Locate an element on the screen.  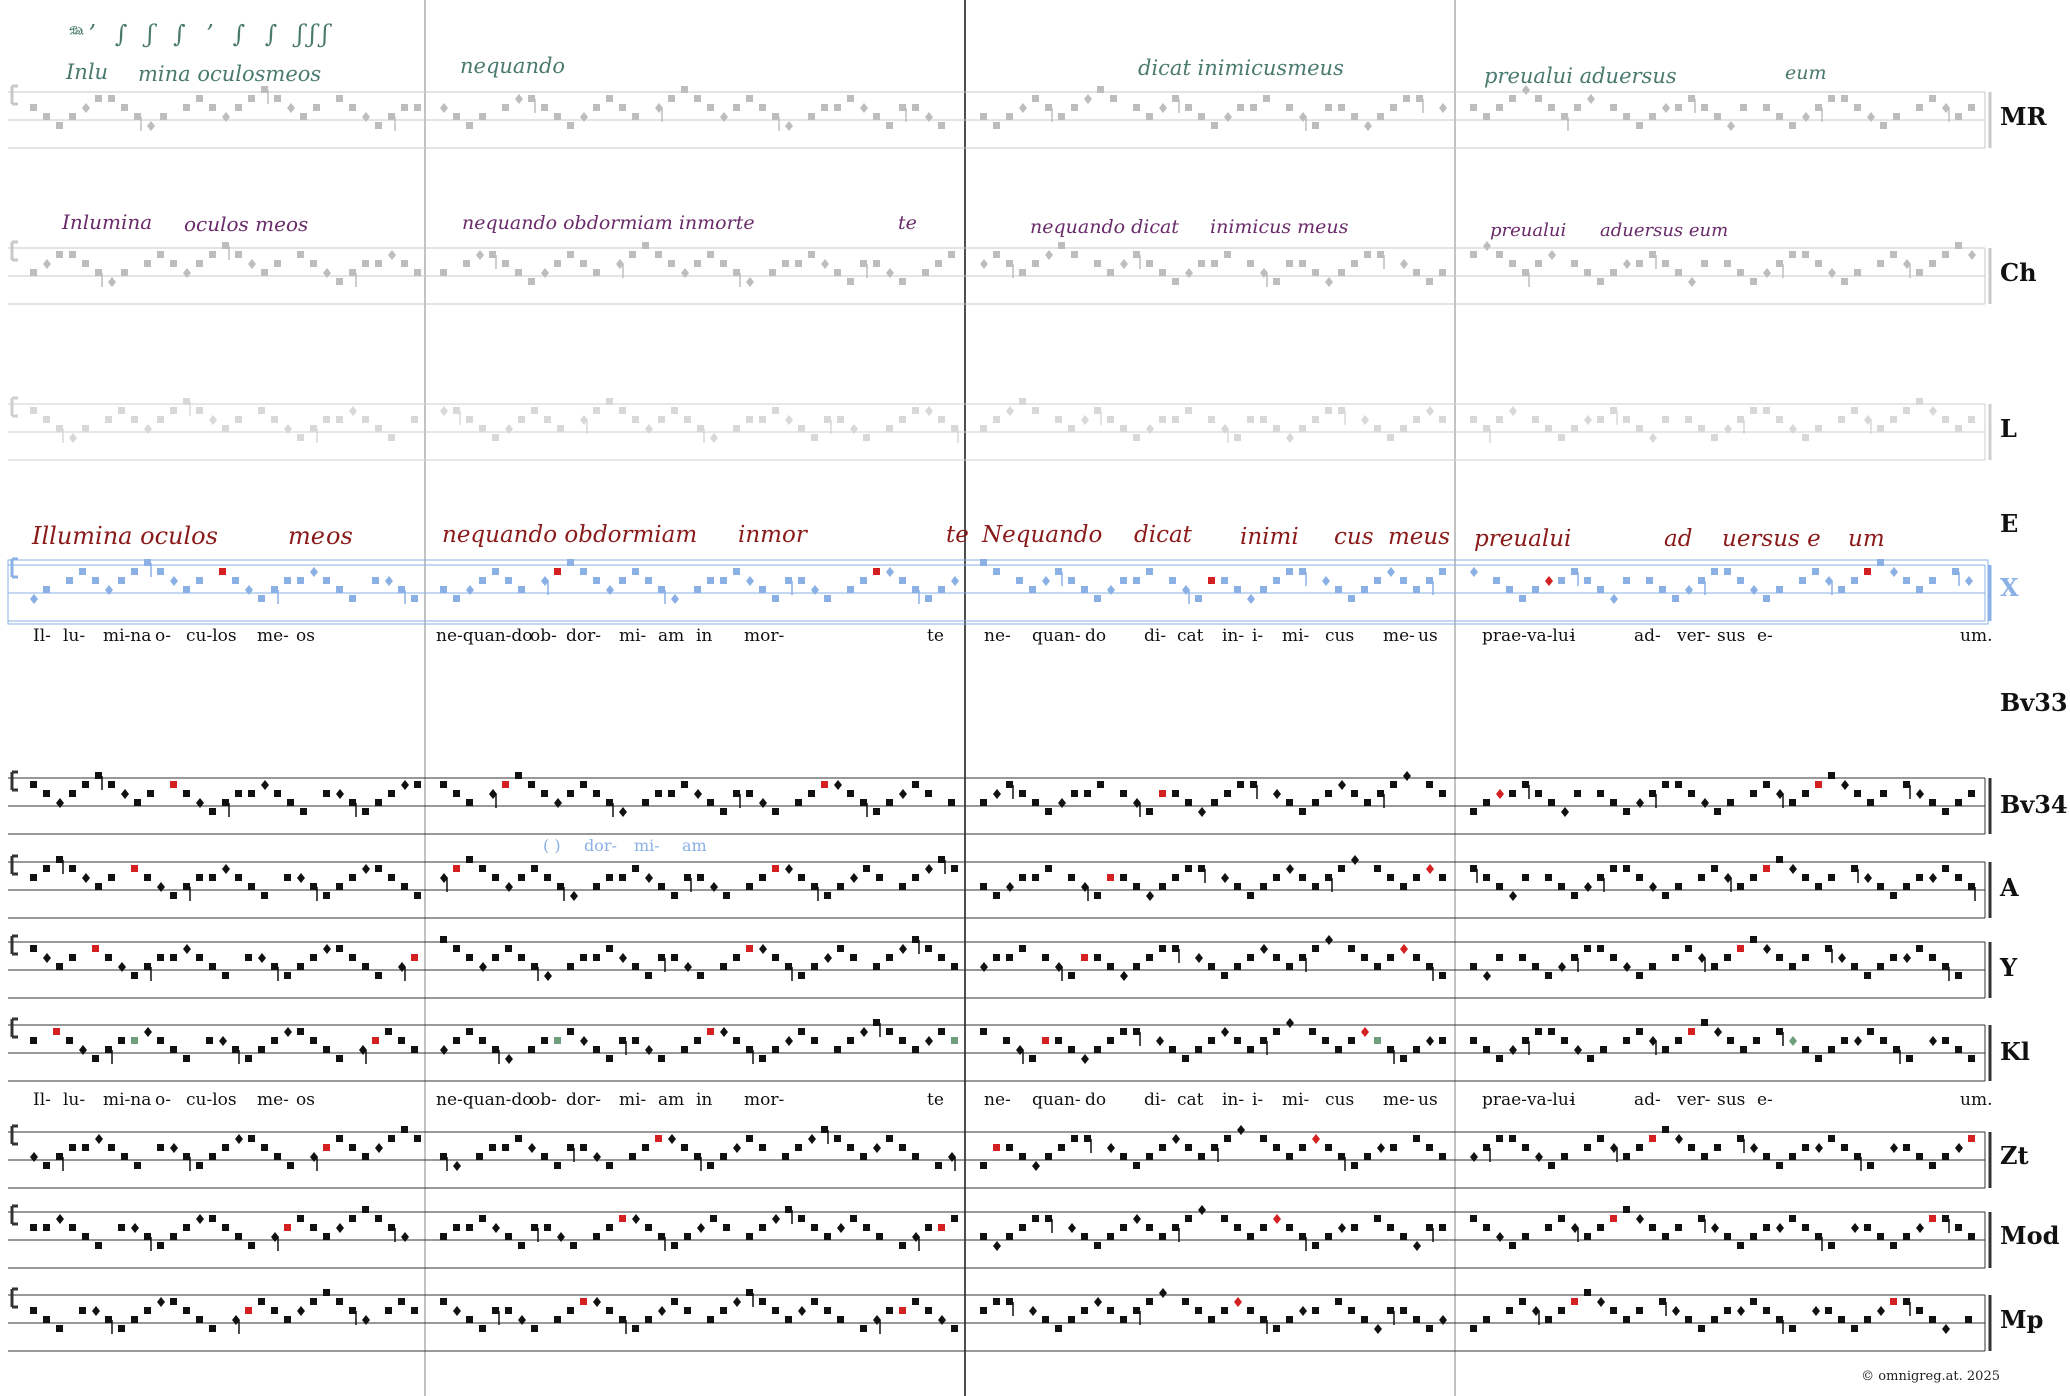
staff-mod is located at coordinates (1000, 1236).